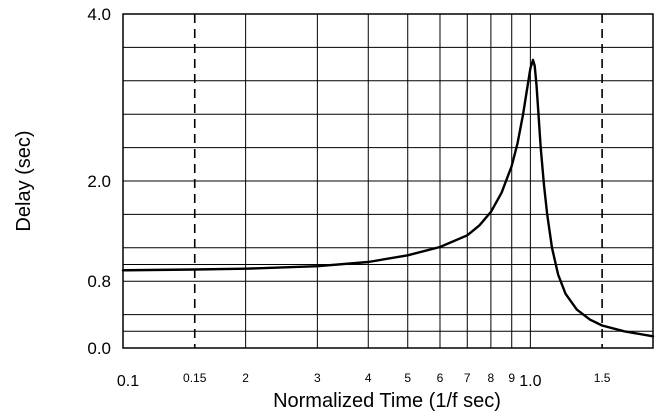 The width and height of the screenshot is (662, 414). What do you see at coordinates (99, 348) in the screenshot?
I see `y-tick-label: 0.0` at bounding box center [99, 348].